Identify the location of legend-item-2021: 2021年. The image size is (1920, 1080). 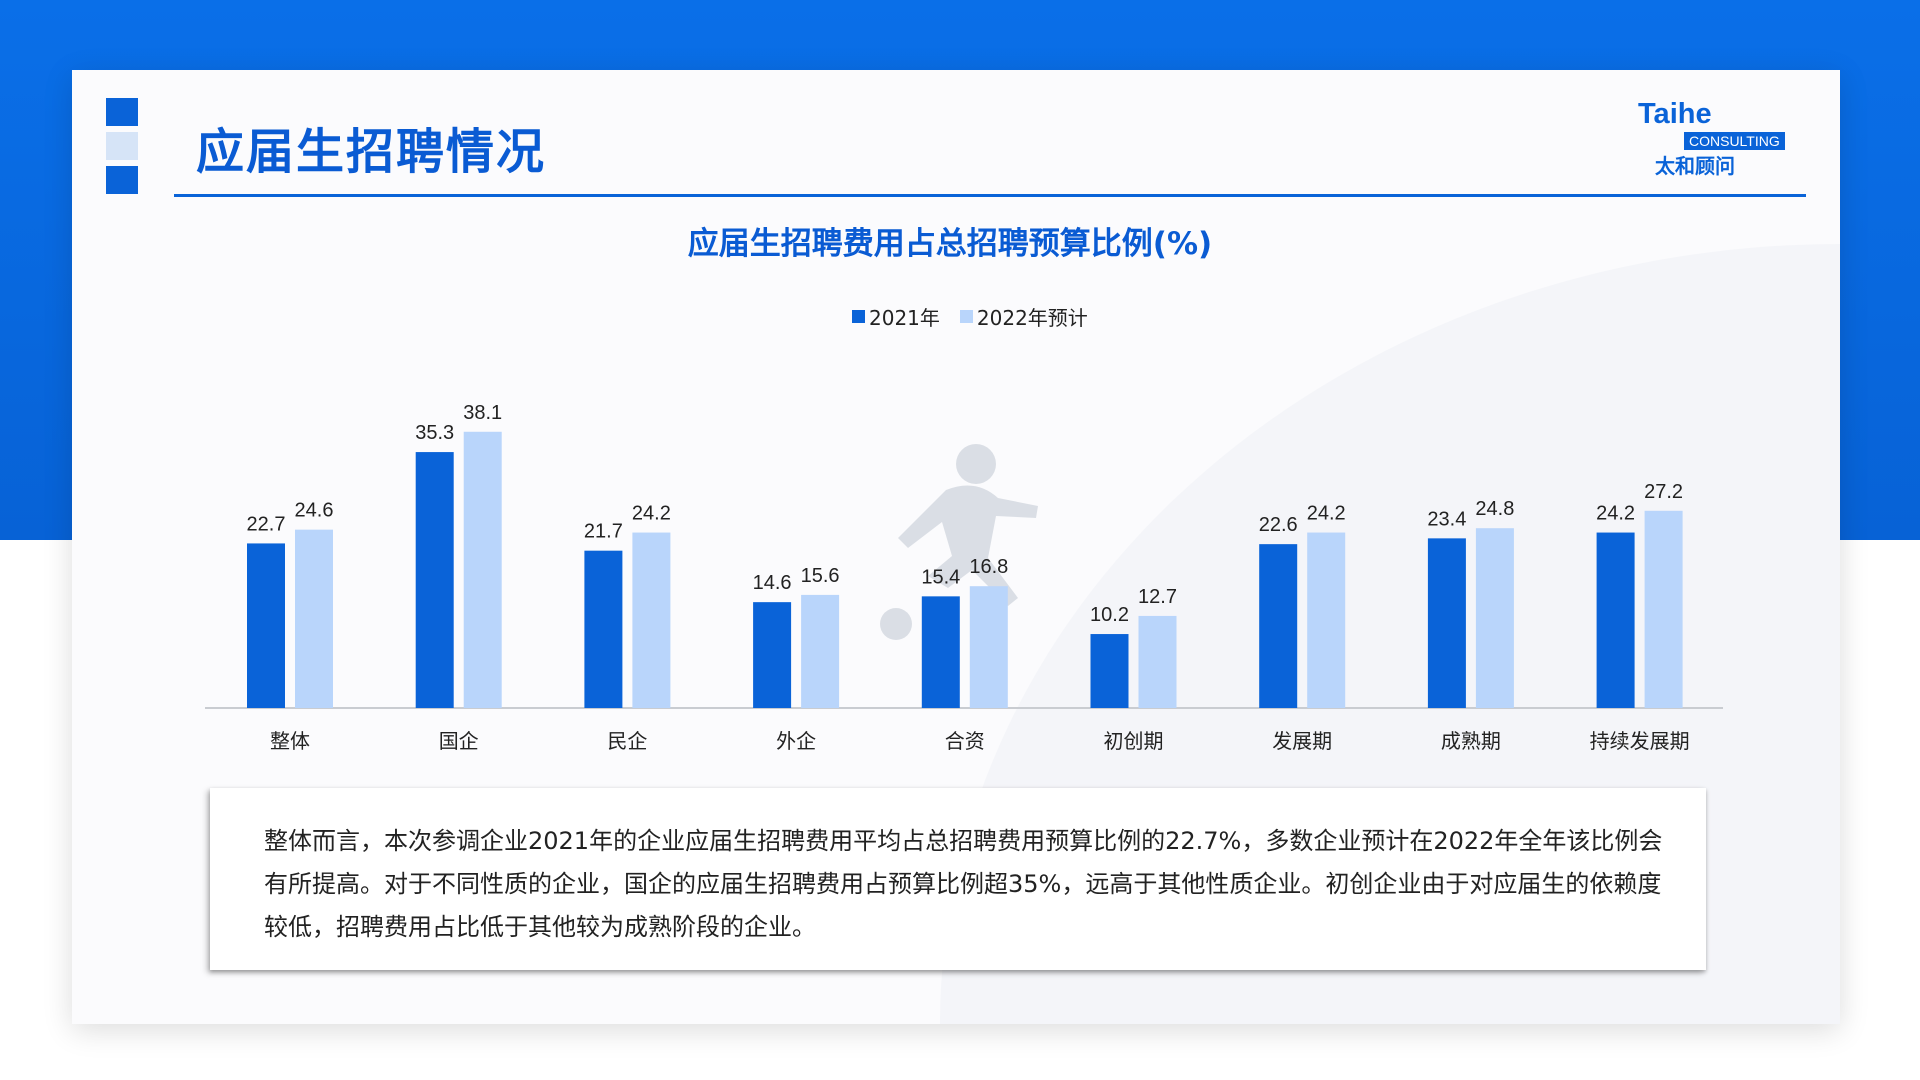
(896, 316).